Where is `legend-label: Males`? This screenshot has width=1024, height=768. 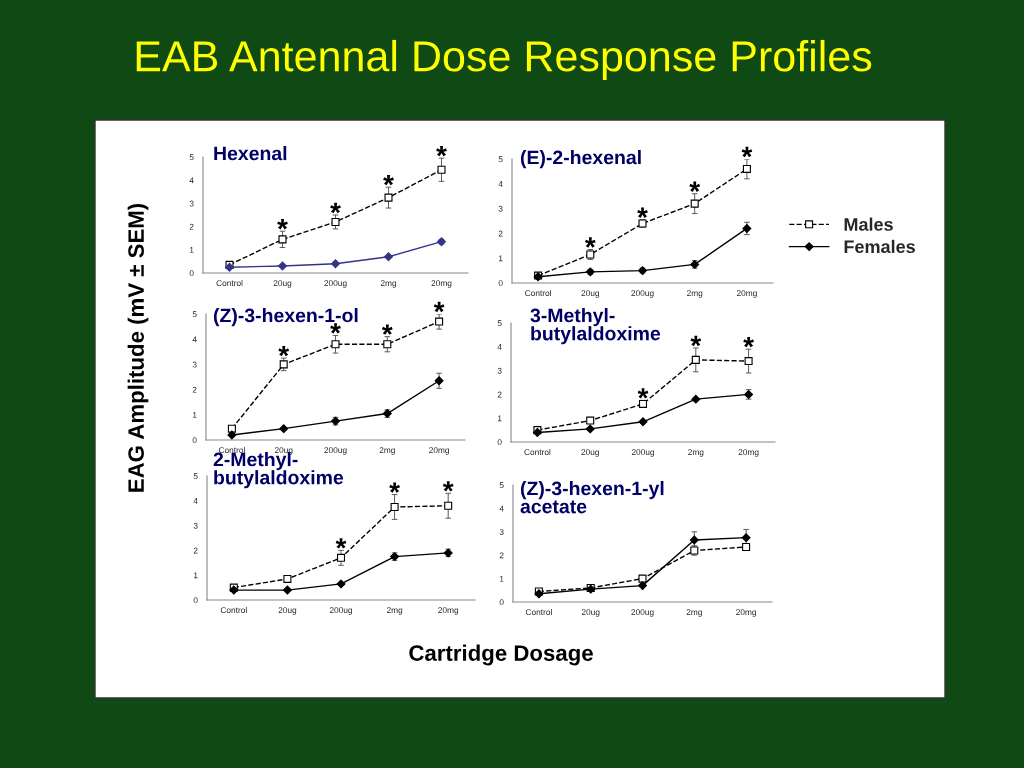
legend-label: Males is located at coordinates (868, 224).